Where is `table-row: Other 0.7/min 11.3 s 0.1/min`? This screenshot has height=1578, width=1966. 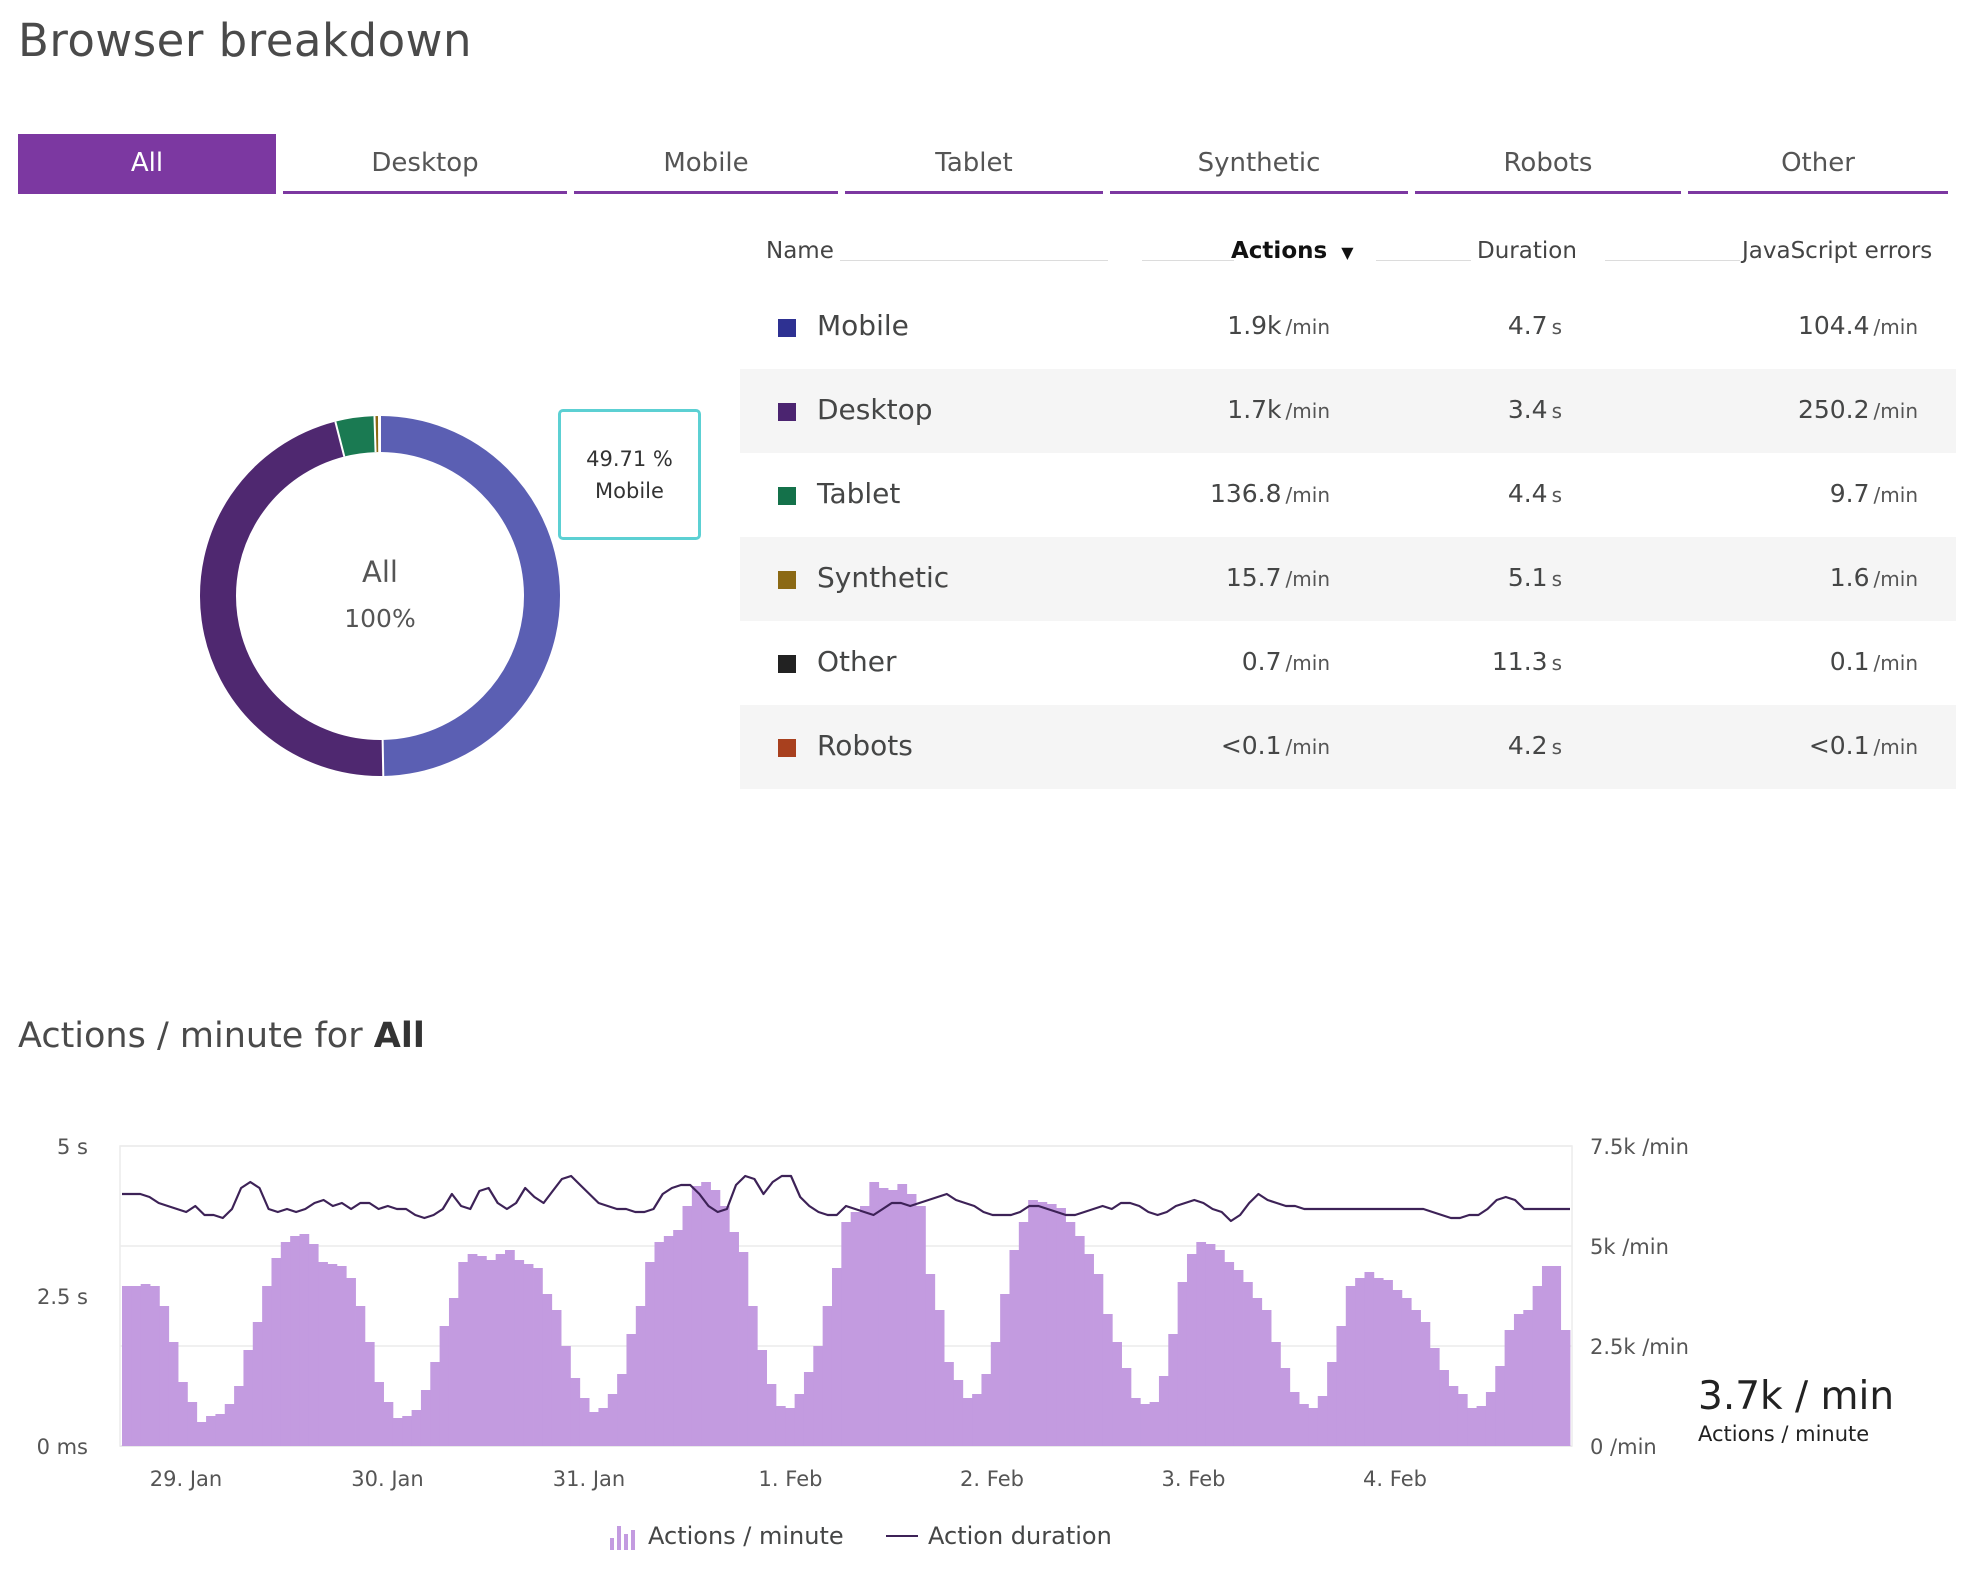 table-row: Other 0.7/min 11.3 s 0.1/min is located at coordinates (1348, 663).